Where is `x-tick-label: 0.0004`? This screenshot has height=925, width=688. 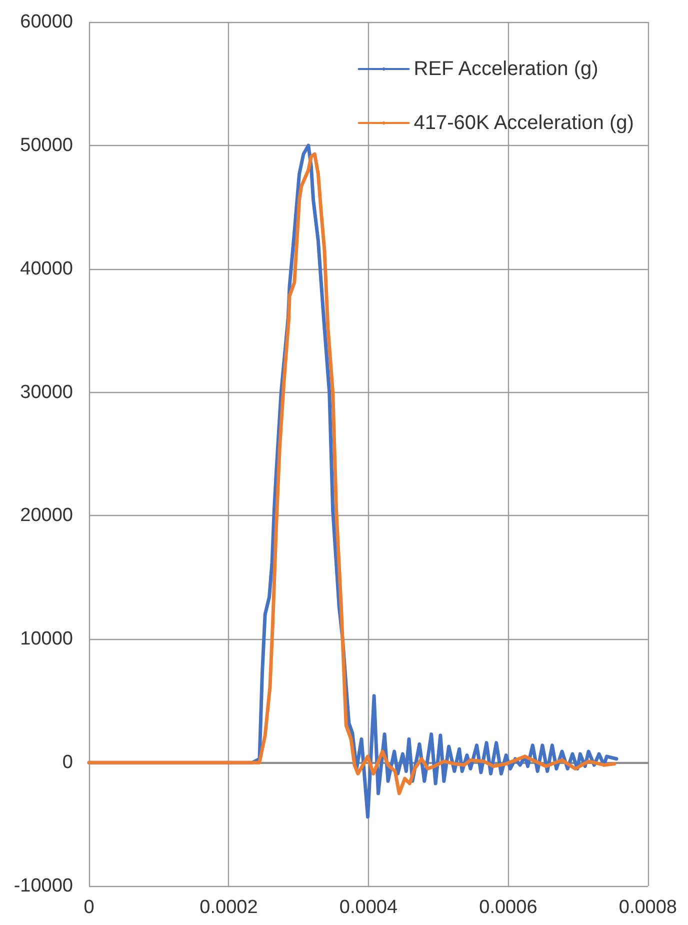 x-tick-label: 0.0004 is located at coordinates (368, 907).